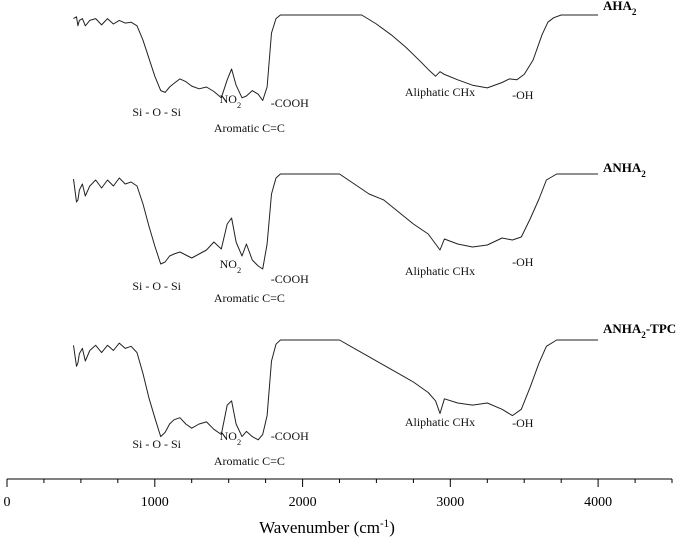 The height and width of the screenshot is (541, 685). Describe the element at coordinates (327, 527) in the screenshot. I see `x-axis-title: Wavenumber (cm-1)` at that location.